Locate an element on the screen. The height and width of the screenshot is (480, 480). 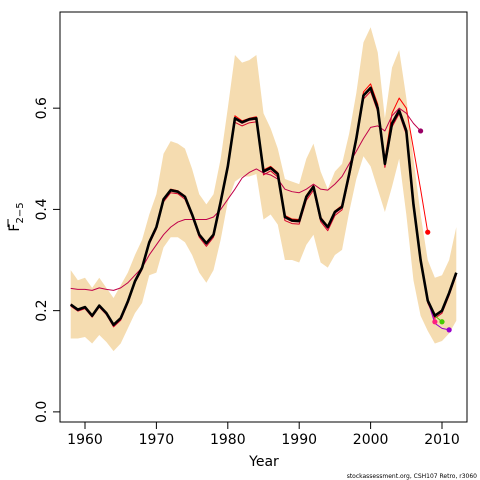
x-tick-label: 2000 is located at coordinates (371, 440).